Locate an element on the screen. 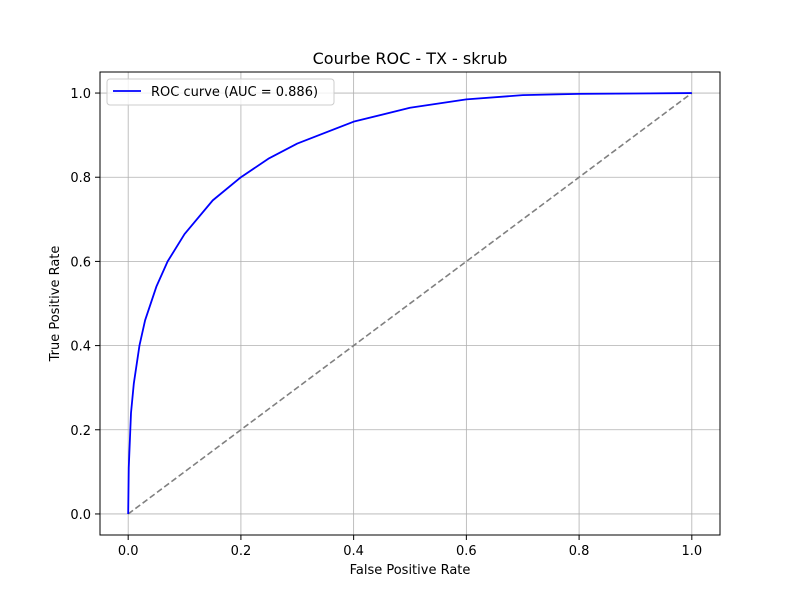  x-tick-label: 1.0 is located at coordinates (691, 551).